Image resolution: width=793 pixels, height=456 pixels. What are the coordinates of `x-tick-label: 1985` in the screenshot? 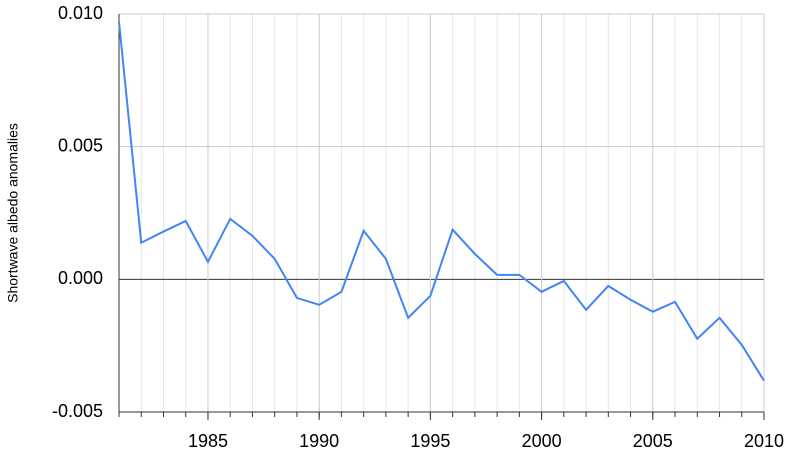 It's located at (208, 441).